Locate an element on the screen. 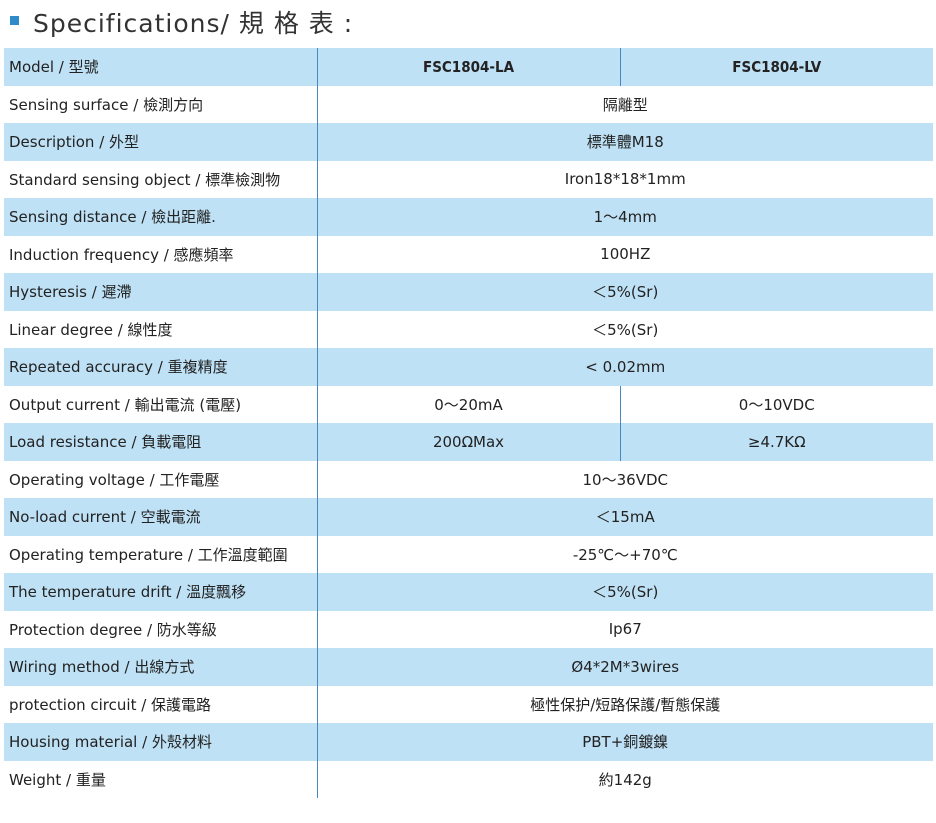 The height and width of the screenshot is (823, 936). row-value: 約142g is located at coordinates (625, 779).